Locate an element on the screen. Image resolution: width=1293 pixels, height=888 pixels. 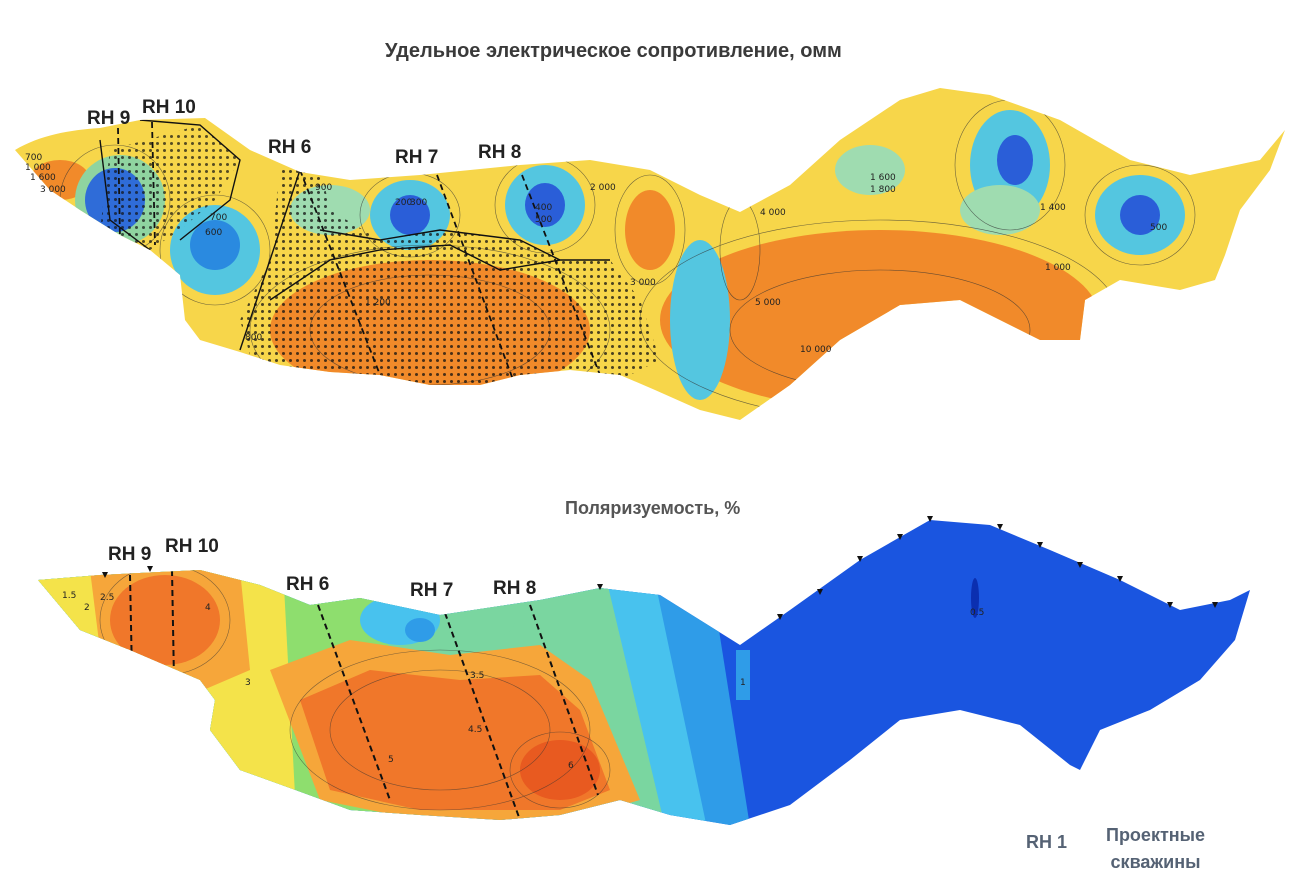
contour-label: 400 is located at coordinates (543, 208).